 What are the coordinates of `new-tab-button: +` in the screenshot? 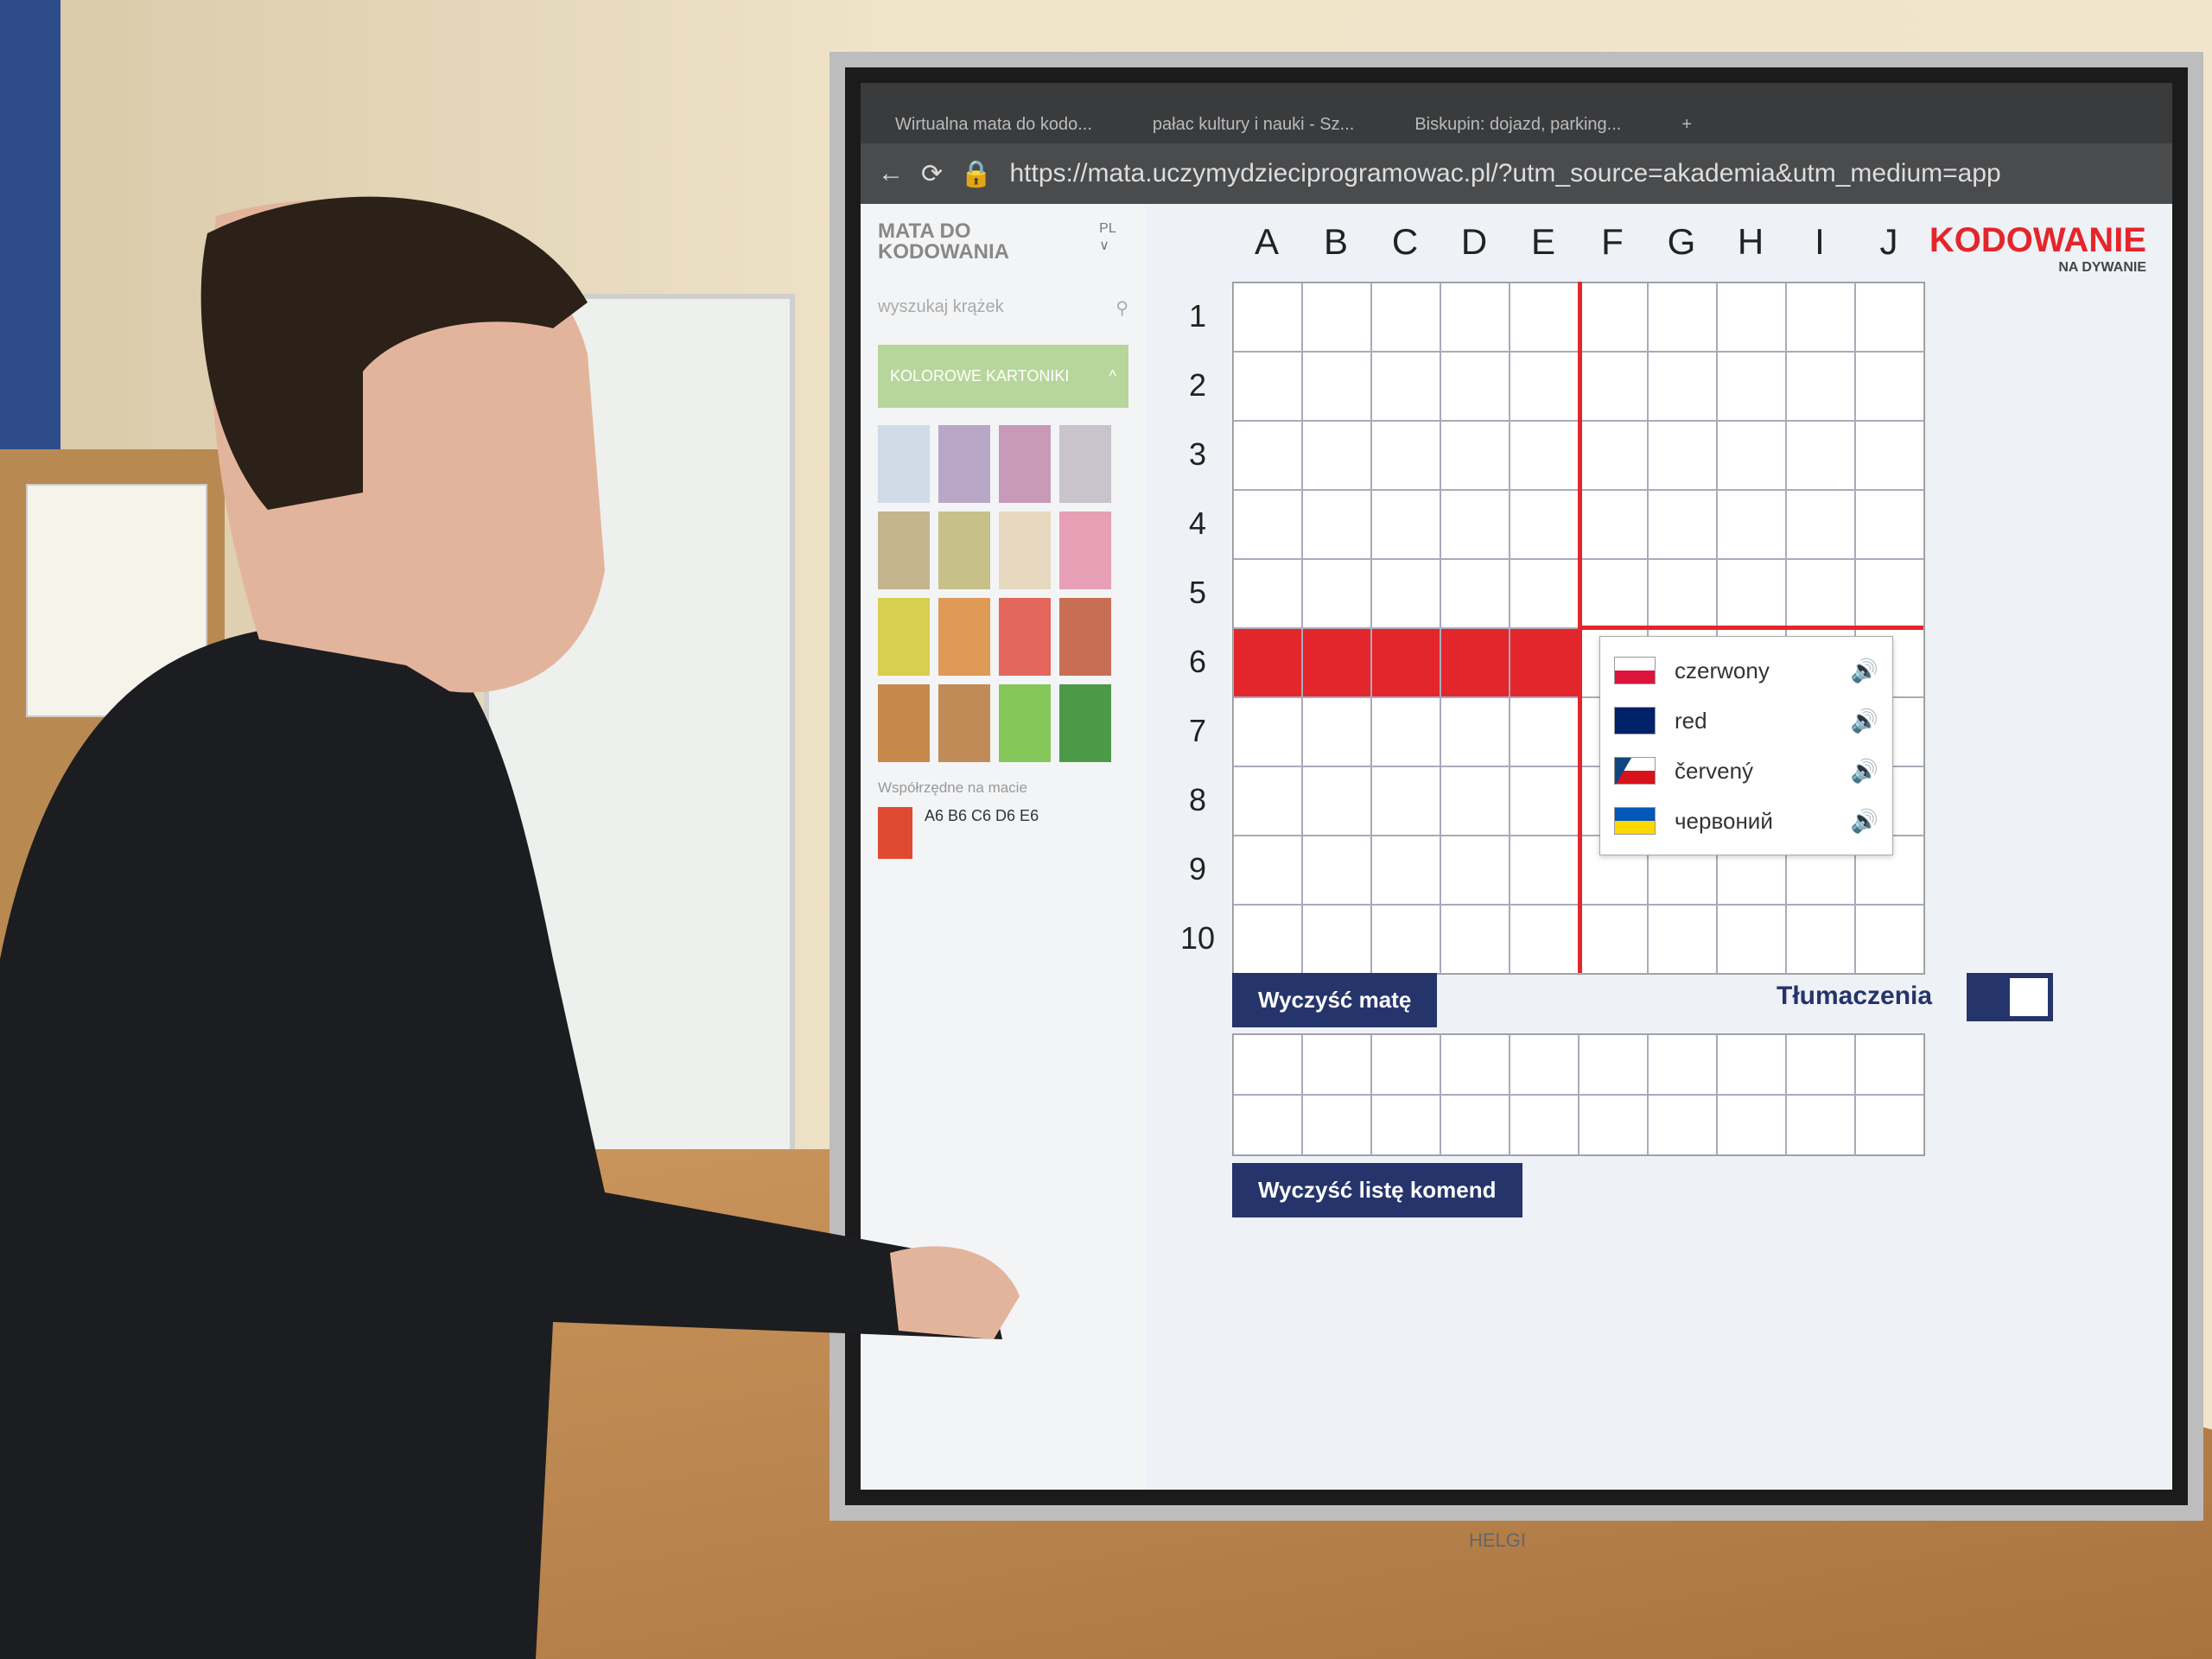 It's located at (1687, 124).